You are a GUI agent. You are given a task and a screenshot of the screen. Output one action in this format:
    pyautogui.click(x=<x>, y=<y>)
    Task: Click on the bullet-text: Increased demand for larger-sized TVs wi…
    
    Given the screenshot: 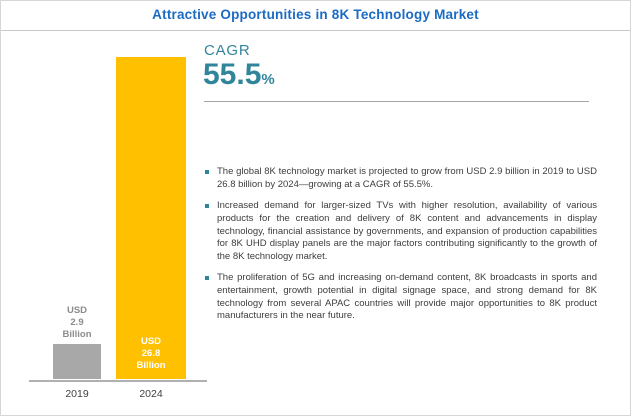 What is the action you would take?
    pyautogui.click(x=407, y=231)
    